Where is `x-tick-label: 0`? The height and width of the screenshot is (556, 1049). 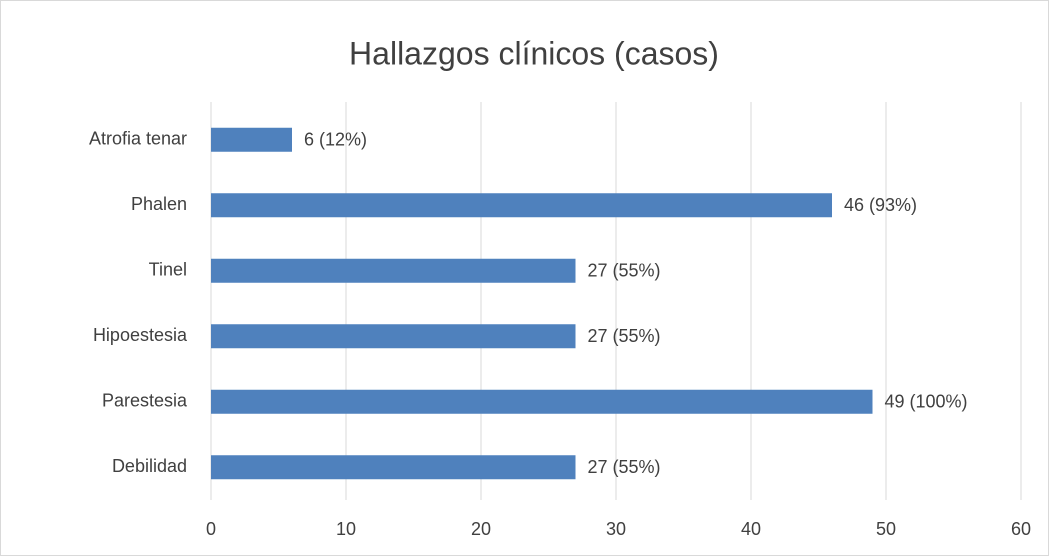
x-tick-label: 0 is located at coordinates (211, 529).